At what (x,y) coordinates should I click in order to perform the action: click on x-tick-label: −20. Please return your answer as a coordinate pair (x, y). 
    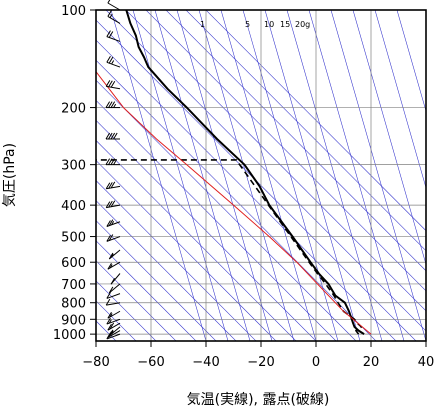
    Looking at the image, I should click on (260, 362).